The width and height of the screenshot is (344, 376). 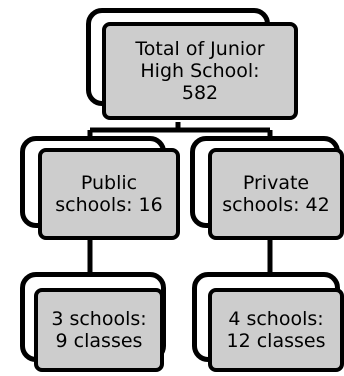 What do you see at coordinates (200, 49) in the screenshot?
I see `root-line-1: Total of Junior` at bounding box center [200, 49].